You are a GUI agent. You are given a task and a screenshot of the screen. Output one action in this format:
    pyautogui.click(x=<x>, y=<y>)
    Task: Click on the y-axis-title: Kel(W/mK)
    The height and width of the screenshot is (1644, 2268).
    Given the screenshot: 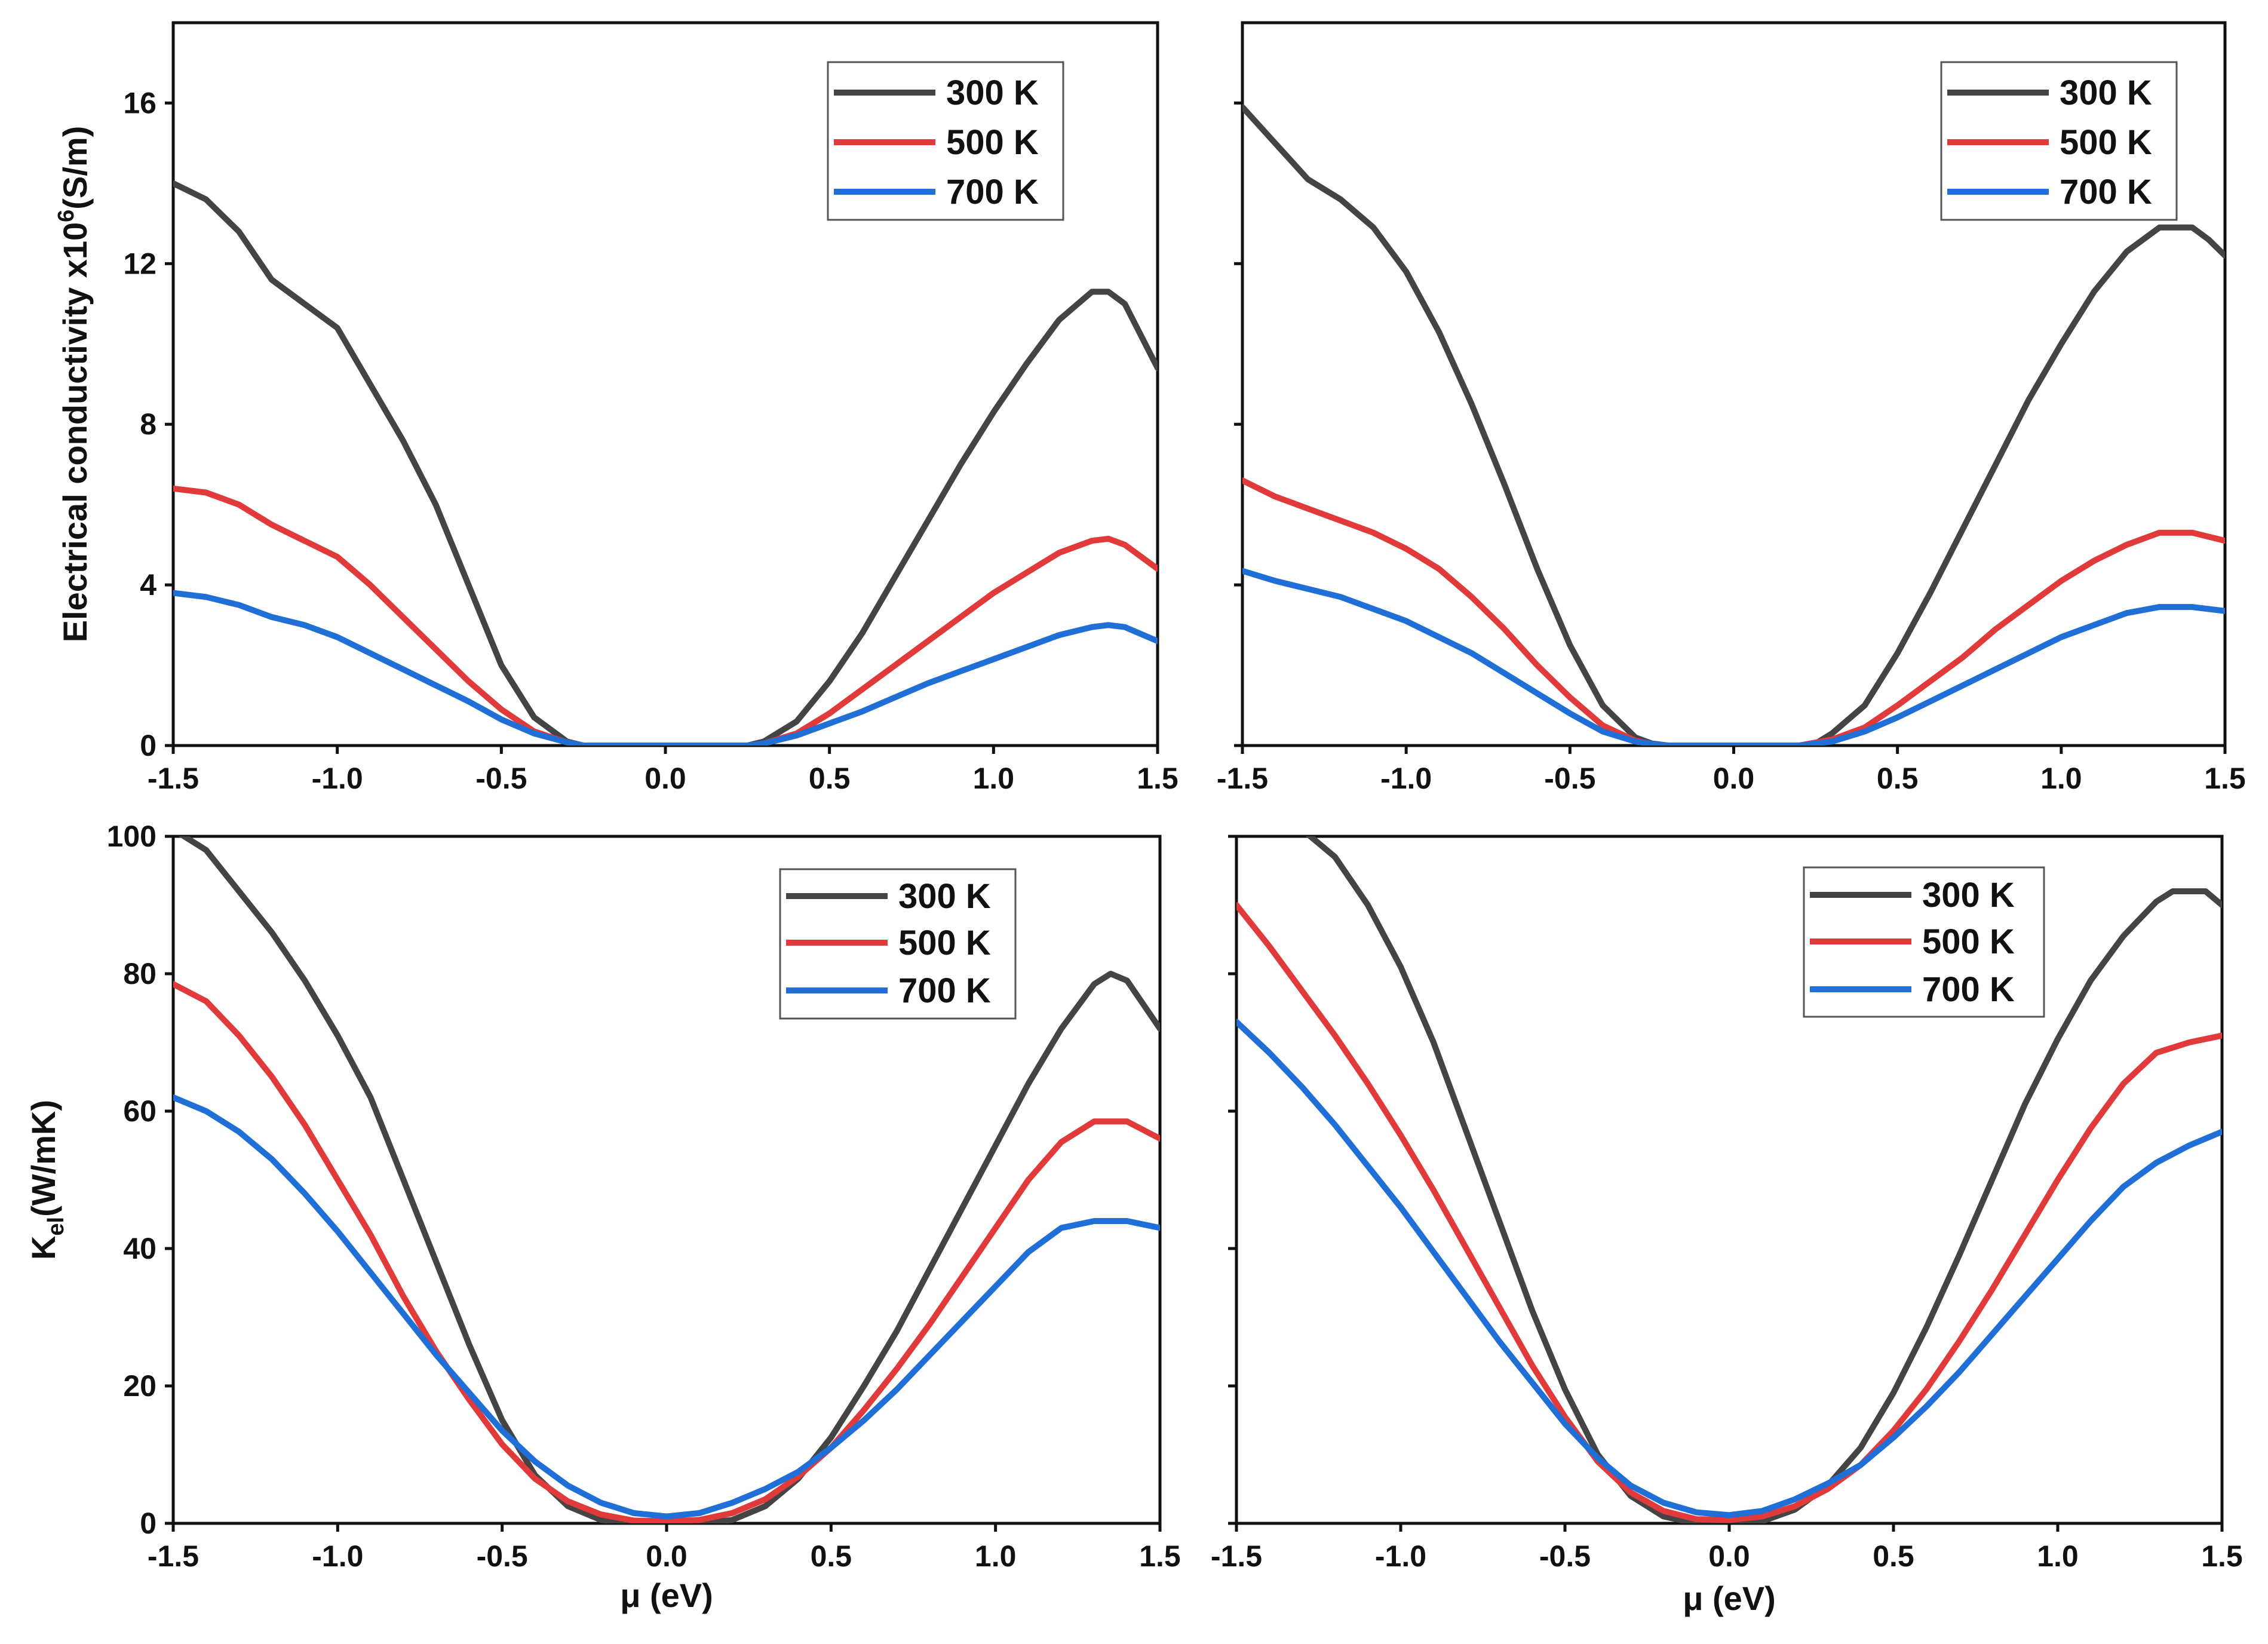 What is the action you would take?
    pyautogui.click(x=46, y=1180)
    